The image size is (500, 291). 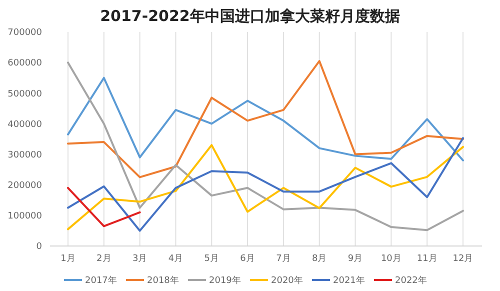 What do you see at coordinates (25, 186) in the screenshot?
I see `y-tick-label: 200000` at bounding box center [25, 186].